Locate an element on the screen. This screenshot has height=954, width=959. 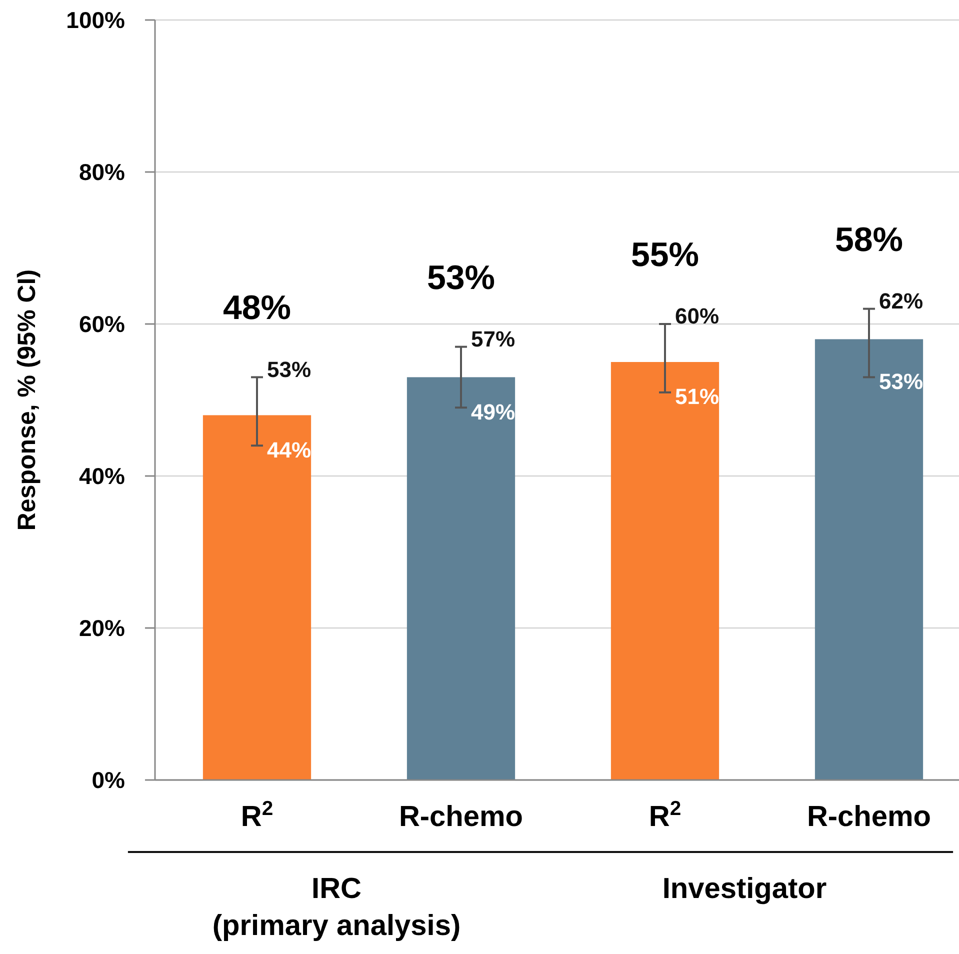
annotation: 62% is located at coordinates (901, 301).